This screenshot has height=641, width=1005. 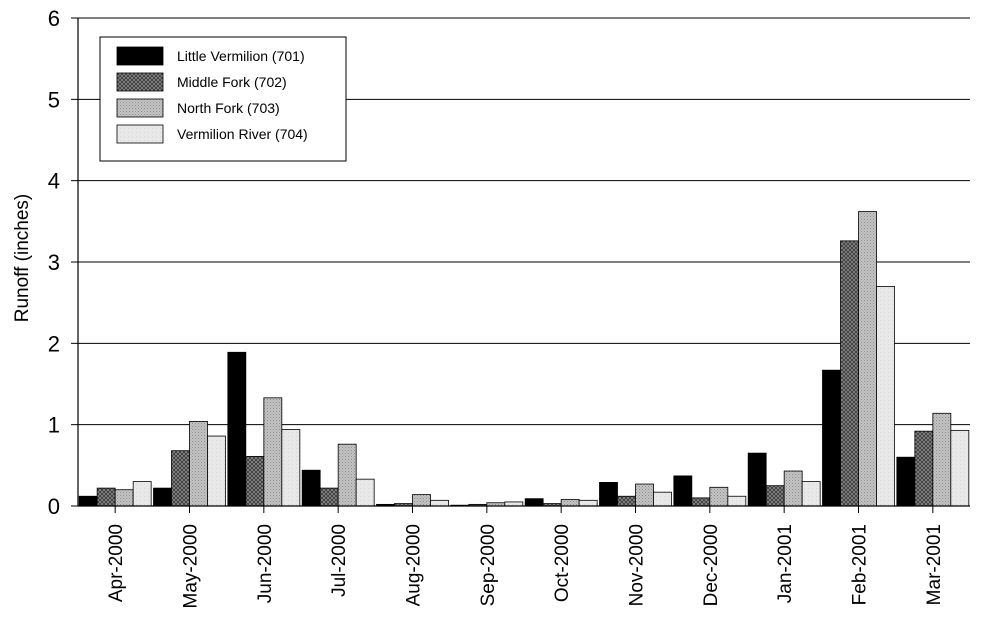 What do you see at coordinates (54, 99) in the screenshot?
I see `y-tick-label: 5` at bounding box center [54, 99].